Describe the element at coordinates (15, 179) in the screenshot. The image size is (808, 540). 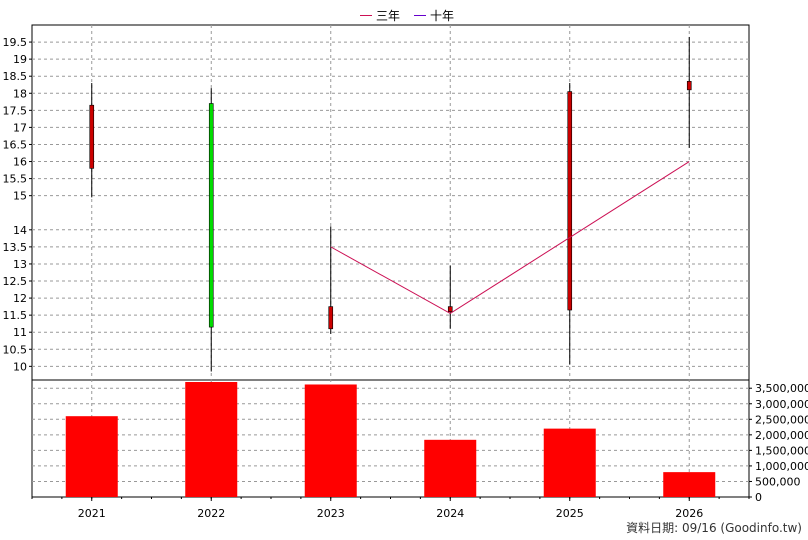
I see `price-tick-label: 15.5` at that location.